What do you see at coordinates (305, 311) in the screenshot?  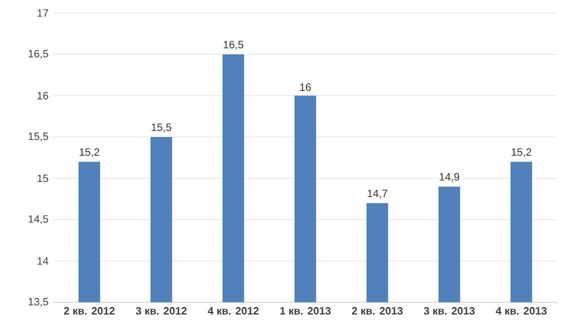 I see `x-tick-label: 1 кв. 2013` at bounding box center [305, 311].